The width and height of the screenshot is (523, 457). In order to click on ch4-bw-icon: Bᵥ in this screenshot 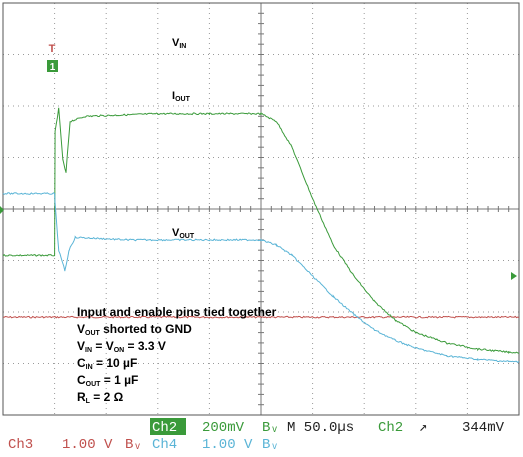, I will do `click(270, 445)`.